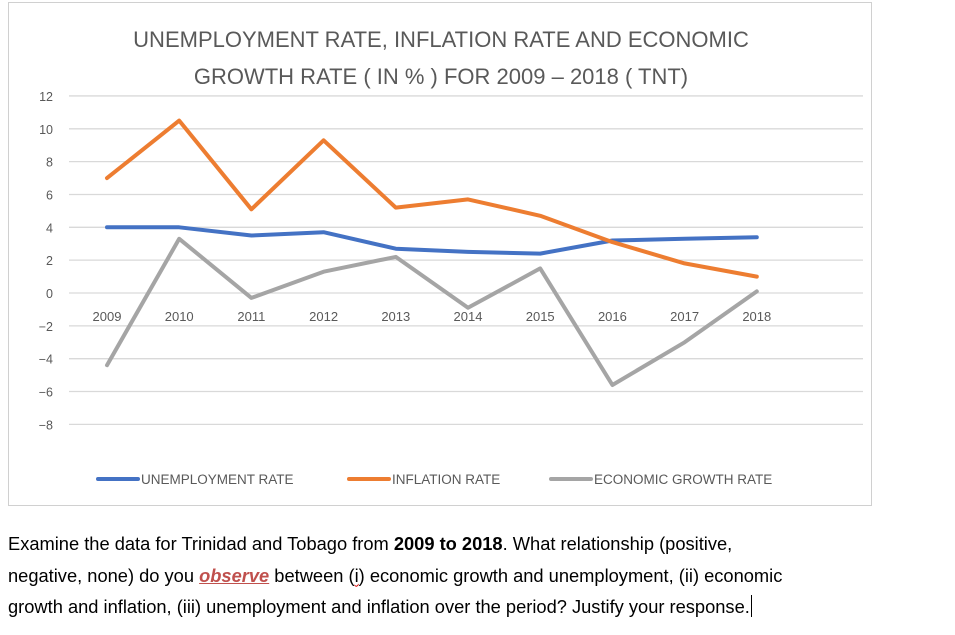  Describe the element at coordinates (107, 316) in the screenshot. I see `x-tick-label: 2009` at that location.